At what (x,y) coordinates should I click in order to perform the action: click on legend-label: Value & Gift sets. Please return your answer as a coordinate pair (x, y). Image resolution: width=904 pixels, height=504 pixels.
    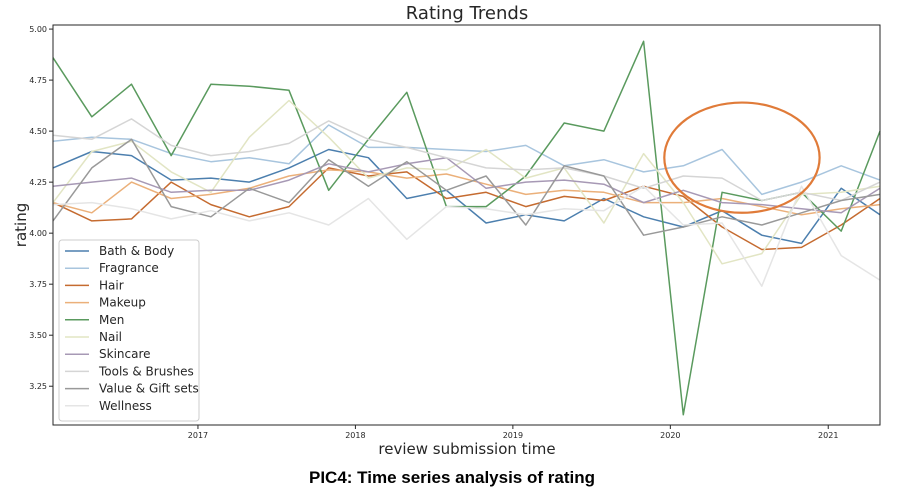
    Looking at the image, I should click on (149, 389).